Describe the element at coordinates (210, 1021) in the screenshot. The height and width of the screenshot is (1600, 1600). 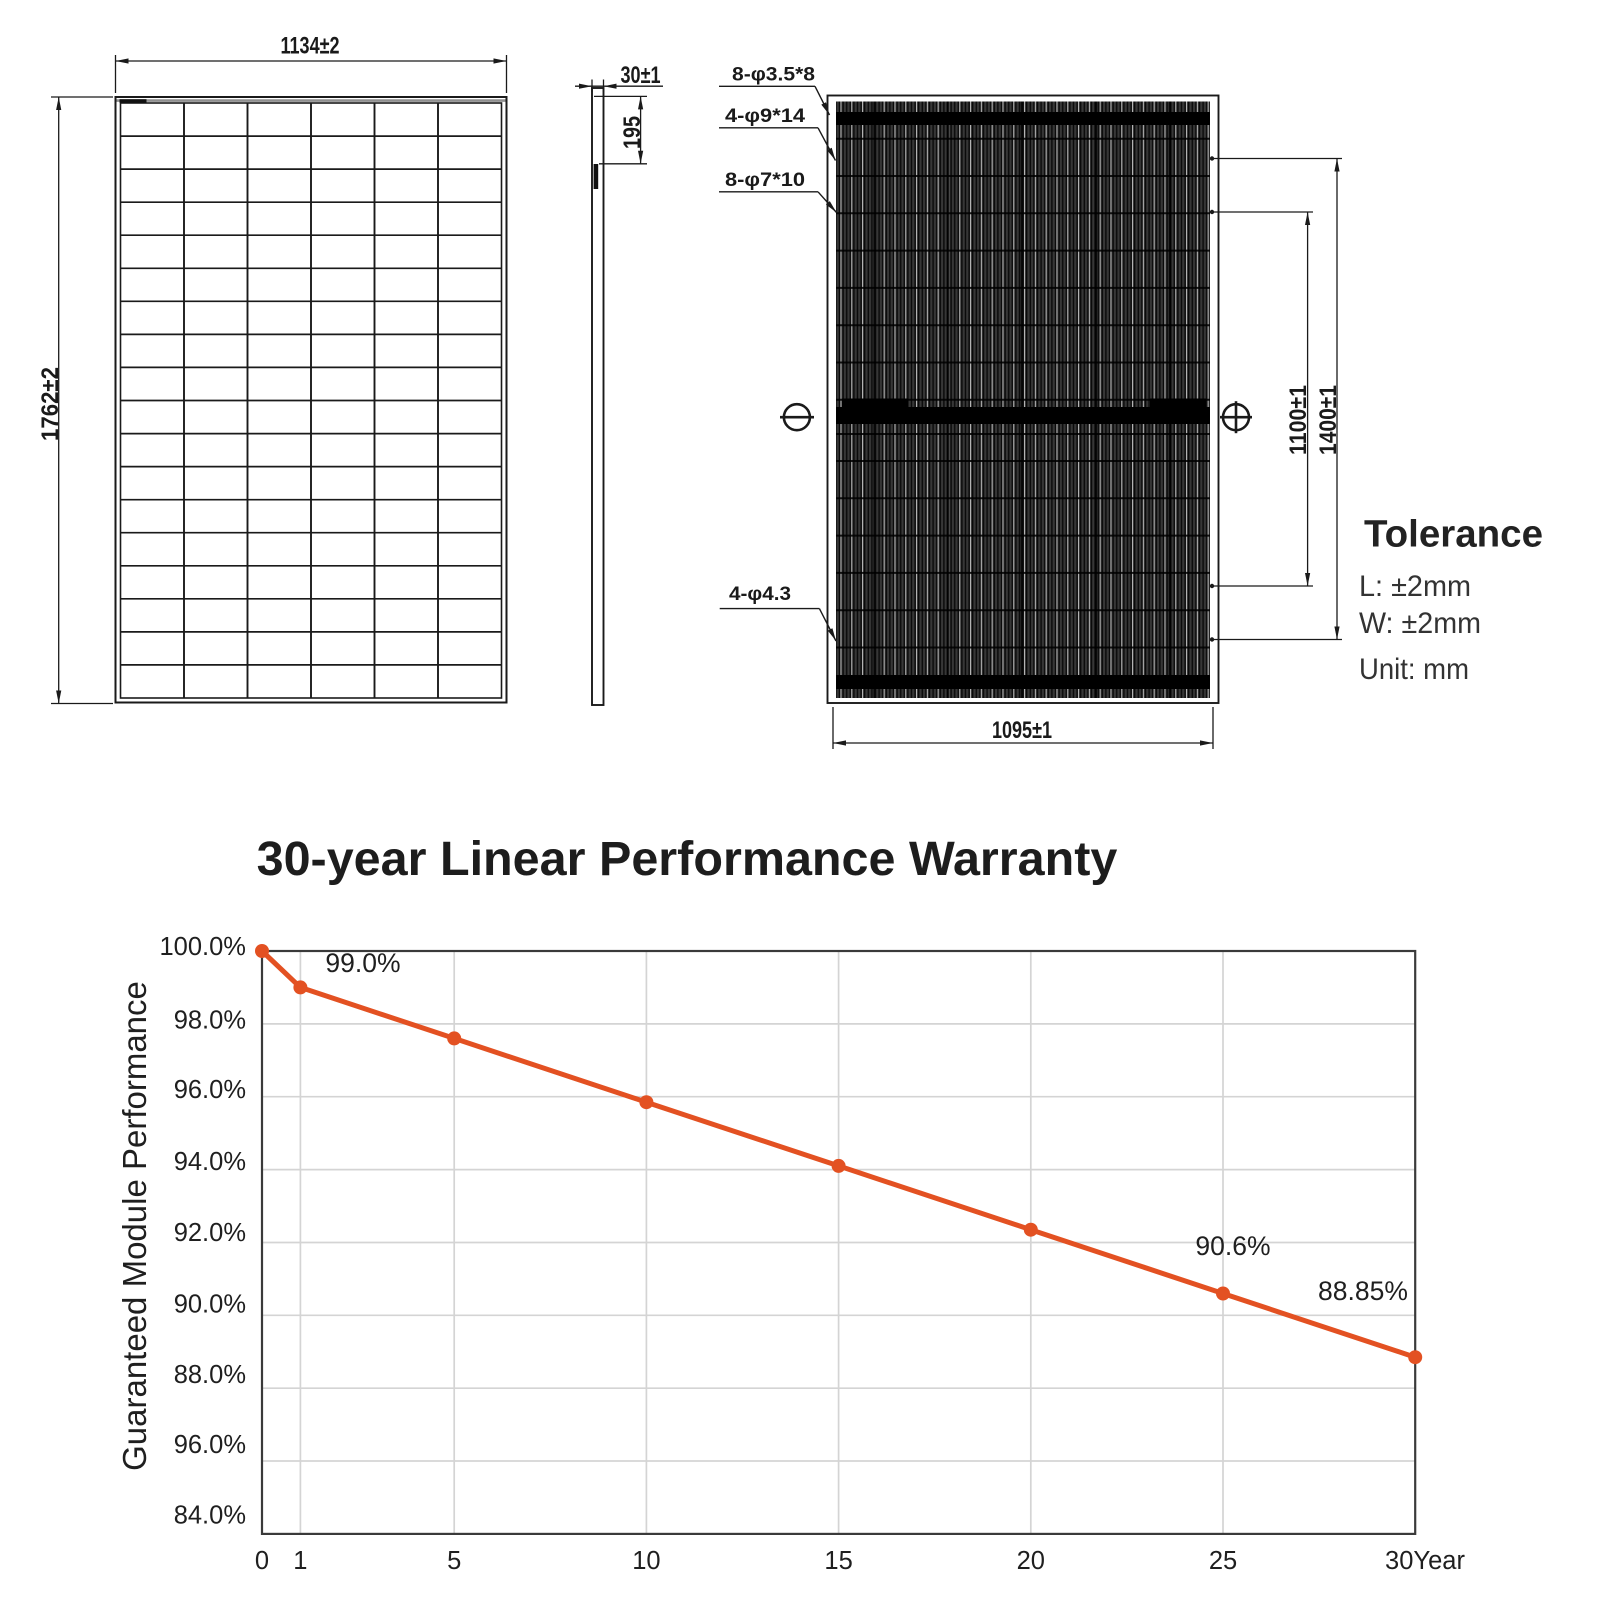
I see `svg-text: 98.0%` at that location.